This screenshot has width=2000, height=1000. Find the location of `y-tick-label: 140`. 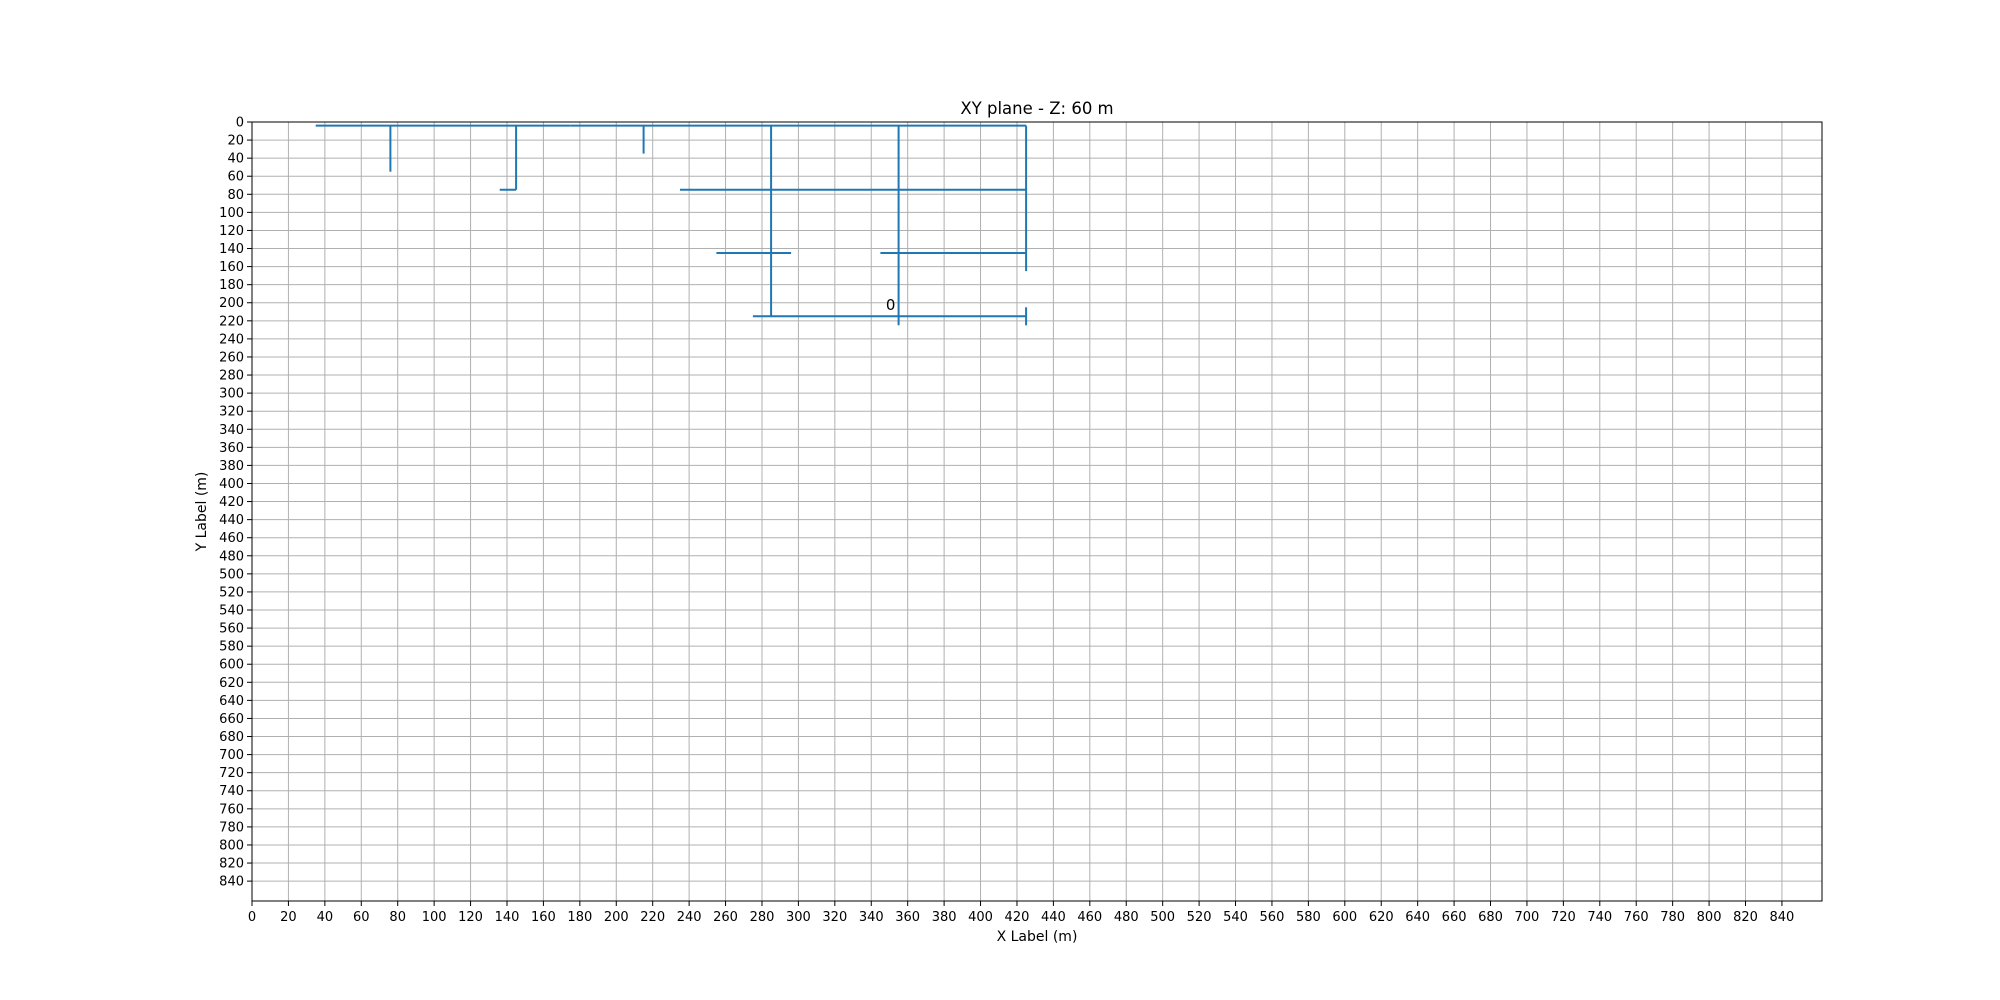

y-tick-label: 140 is located at coordinates (231, 249).